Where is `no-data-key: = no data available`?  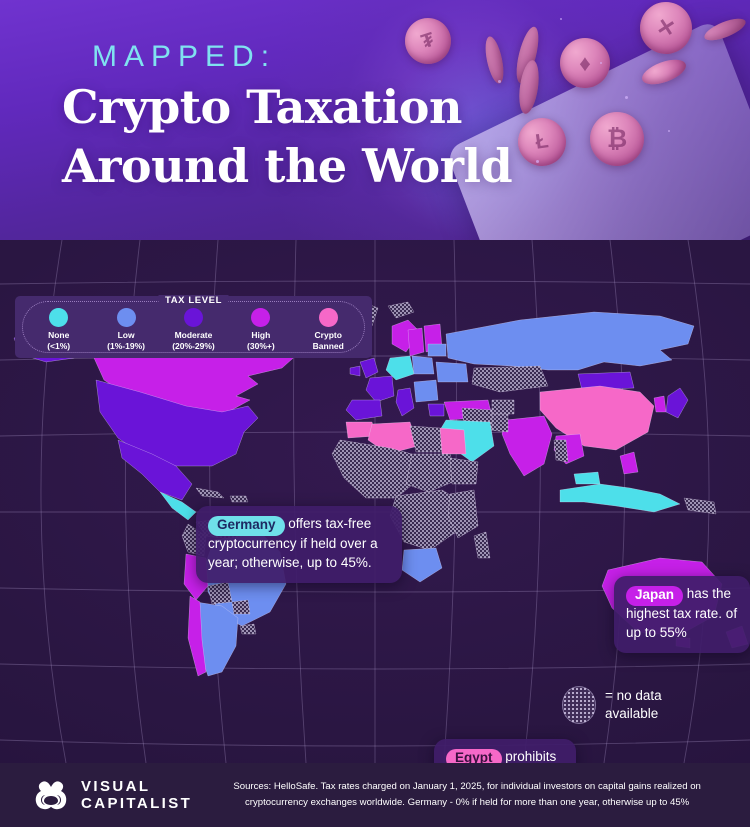
no-data-key: = no data available is located at coordinates (612, 705).